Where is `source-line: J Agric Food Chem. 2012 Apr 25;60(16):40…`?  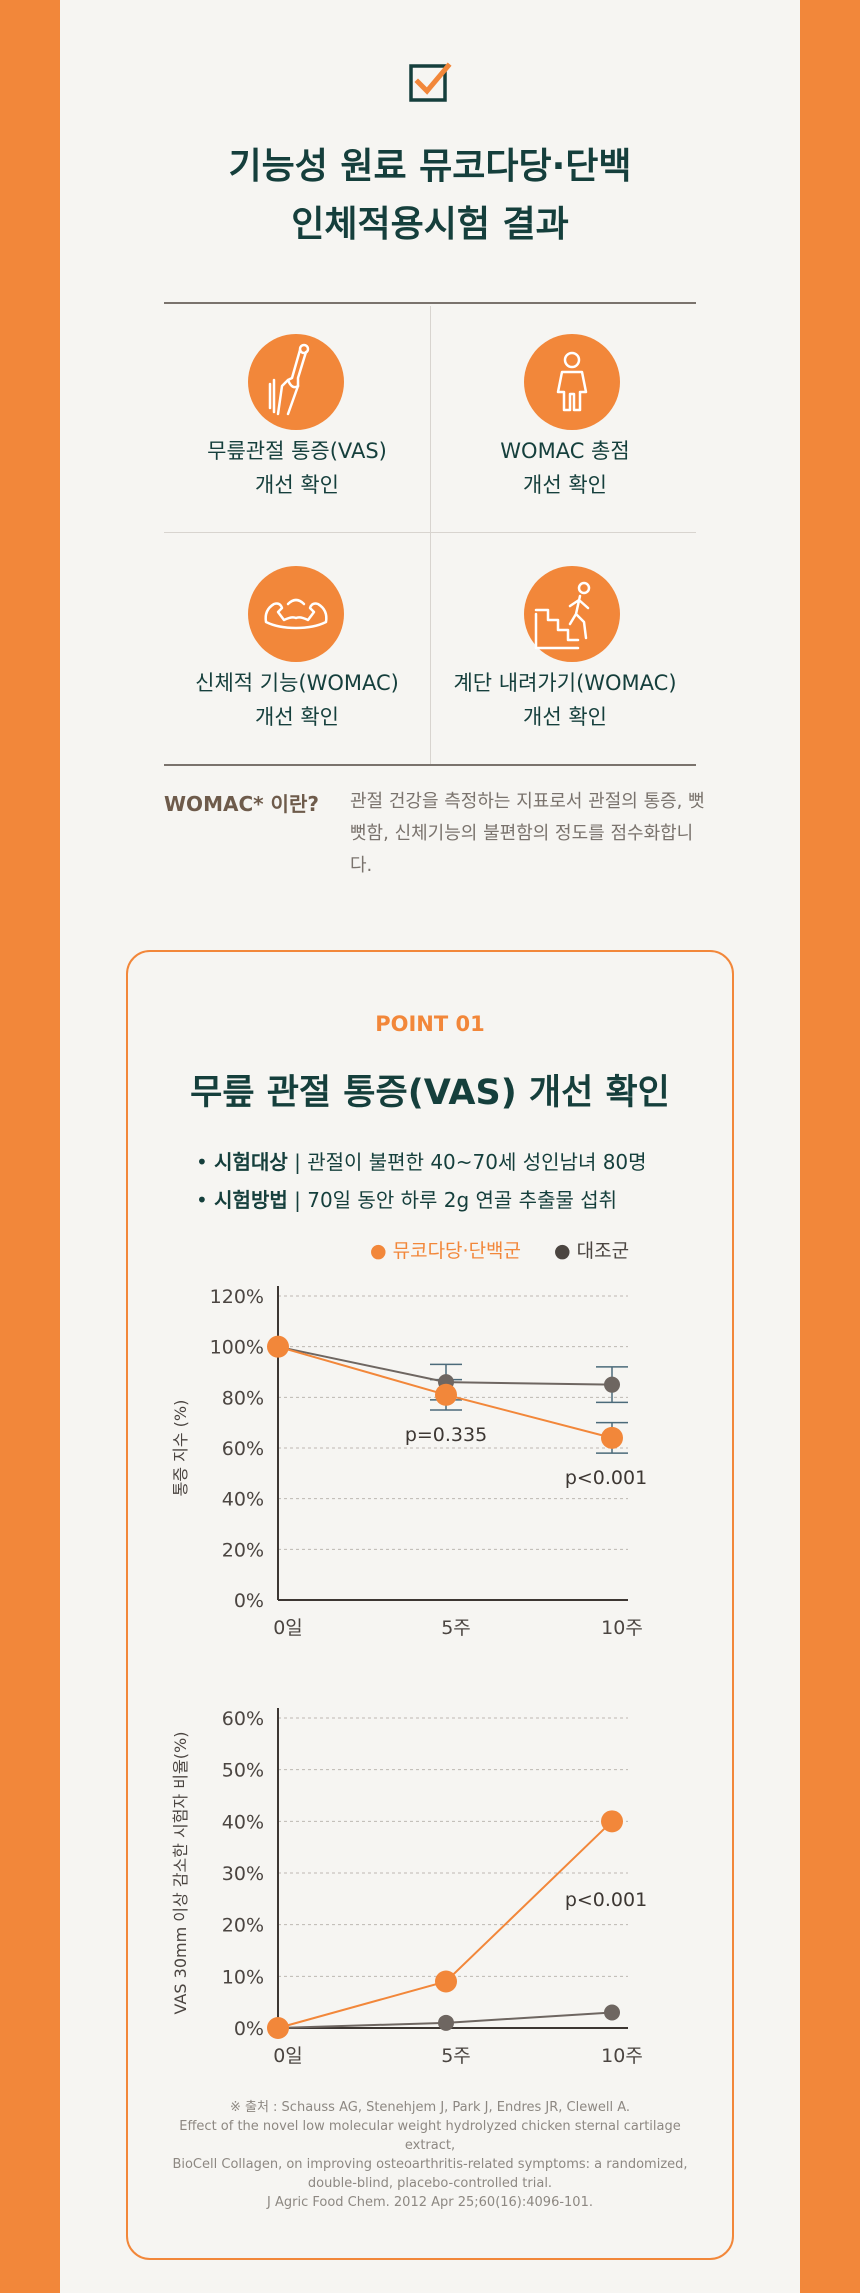 source-line: J Agric Food Chem. 2012 Apr 25;60(16):40… is located at coordinates (430, 2202).